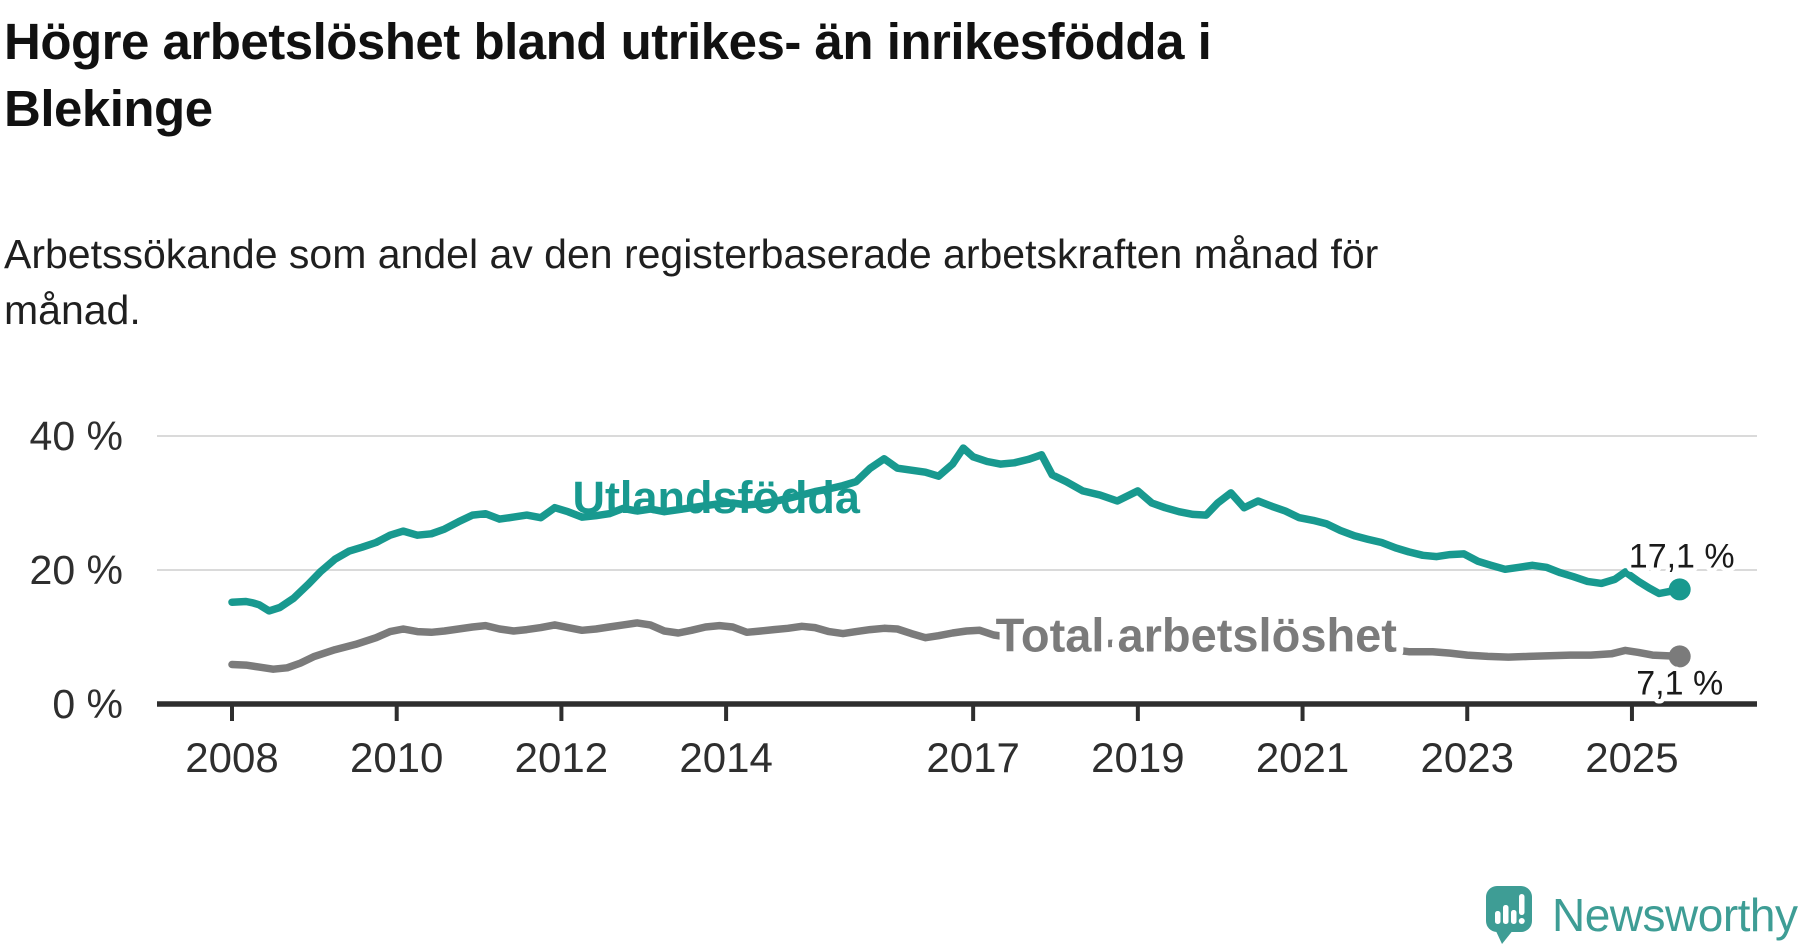 Image resolution: width=1800 pixels, height=948 pixels. Describe the element at coordinates (1631, 757) in the screenshot. I see `x-axis-label: 2025` at that location.